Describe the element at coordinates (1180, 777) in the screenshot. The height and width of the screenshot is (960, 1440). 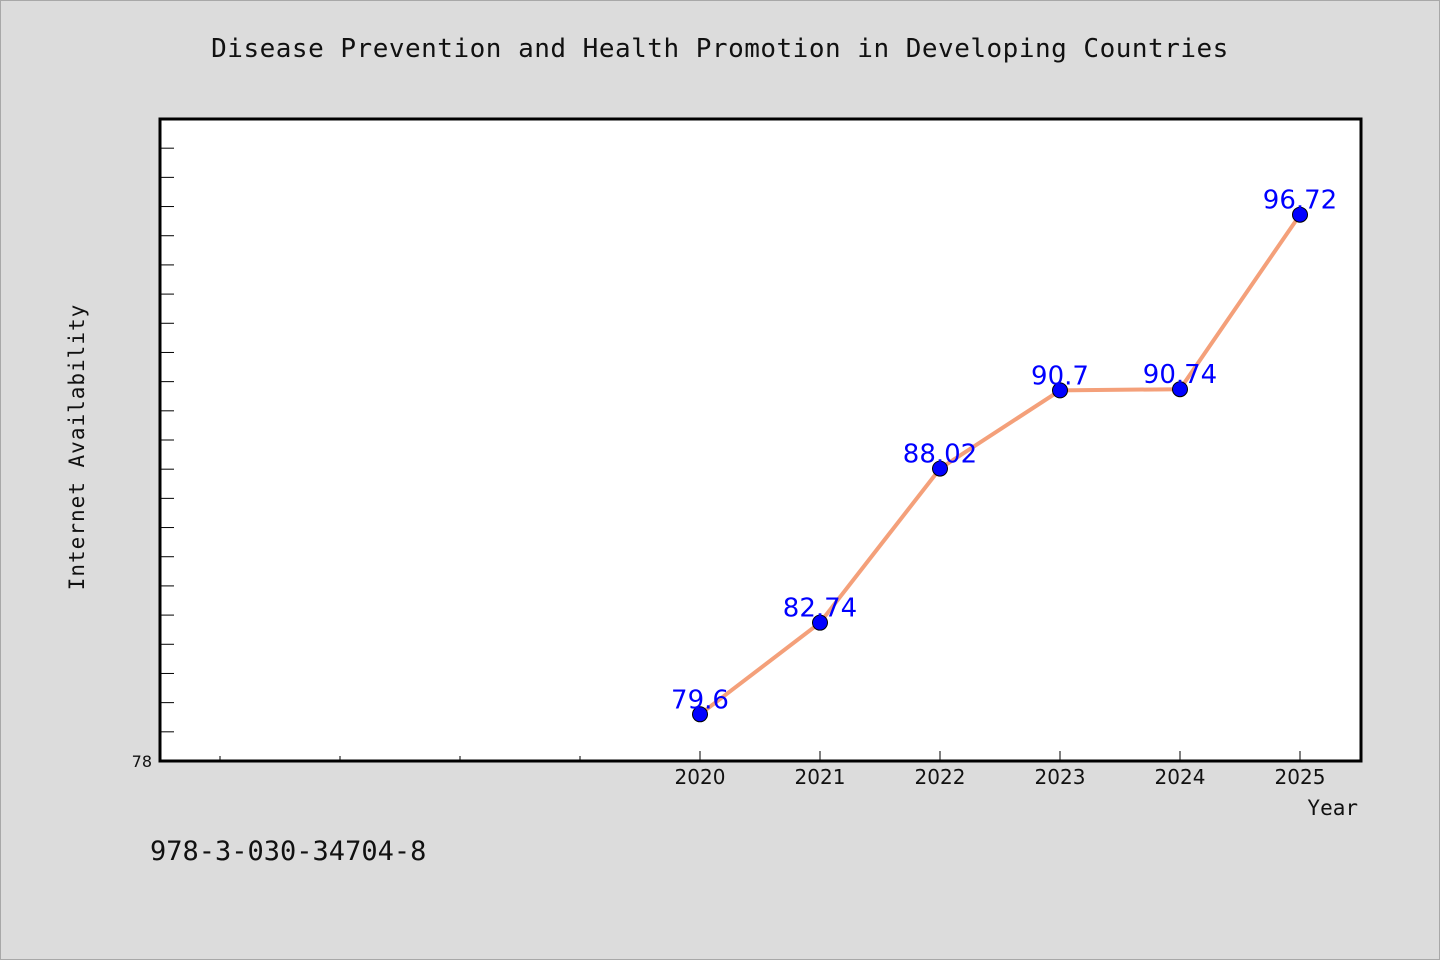
I see `x-tick-label: 2024` at that location.